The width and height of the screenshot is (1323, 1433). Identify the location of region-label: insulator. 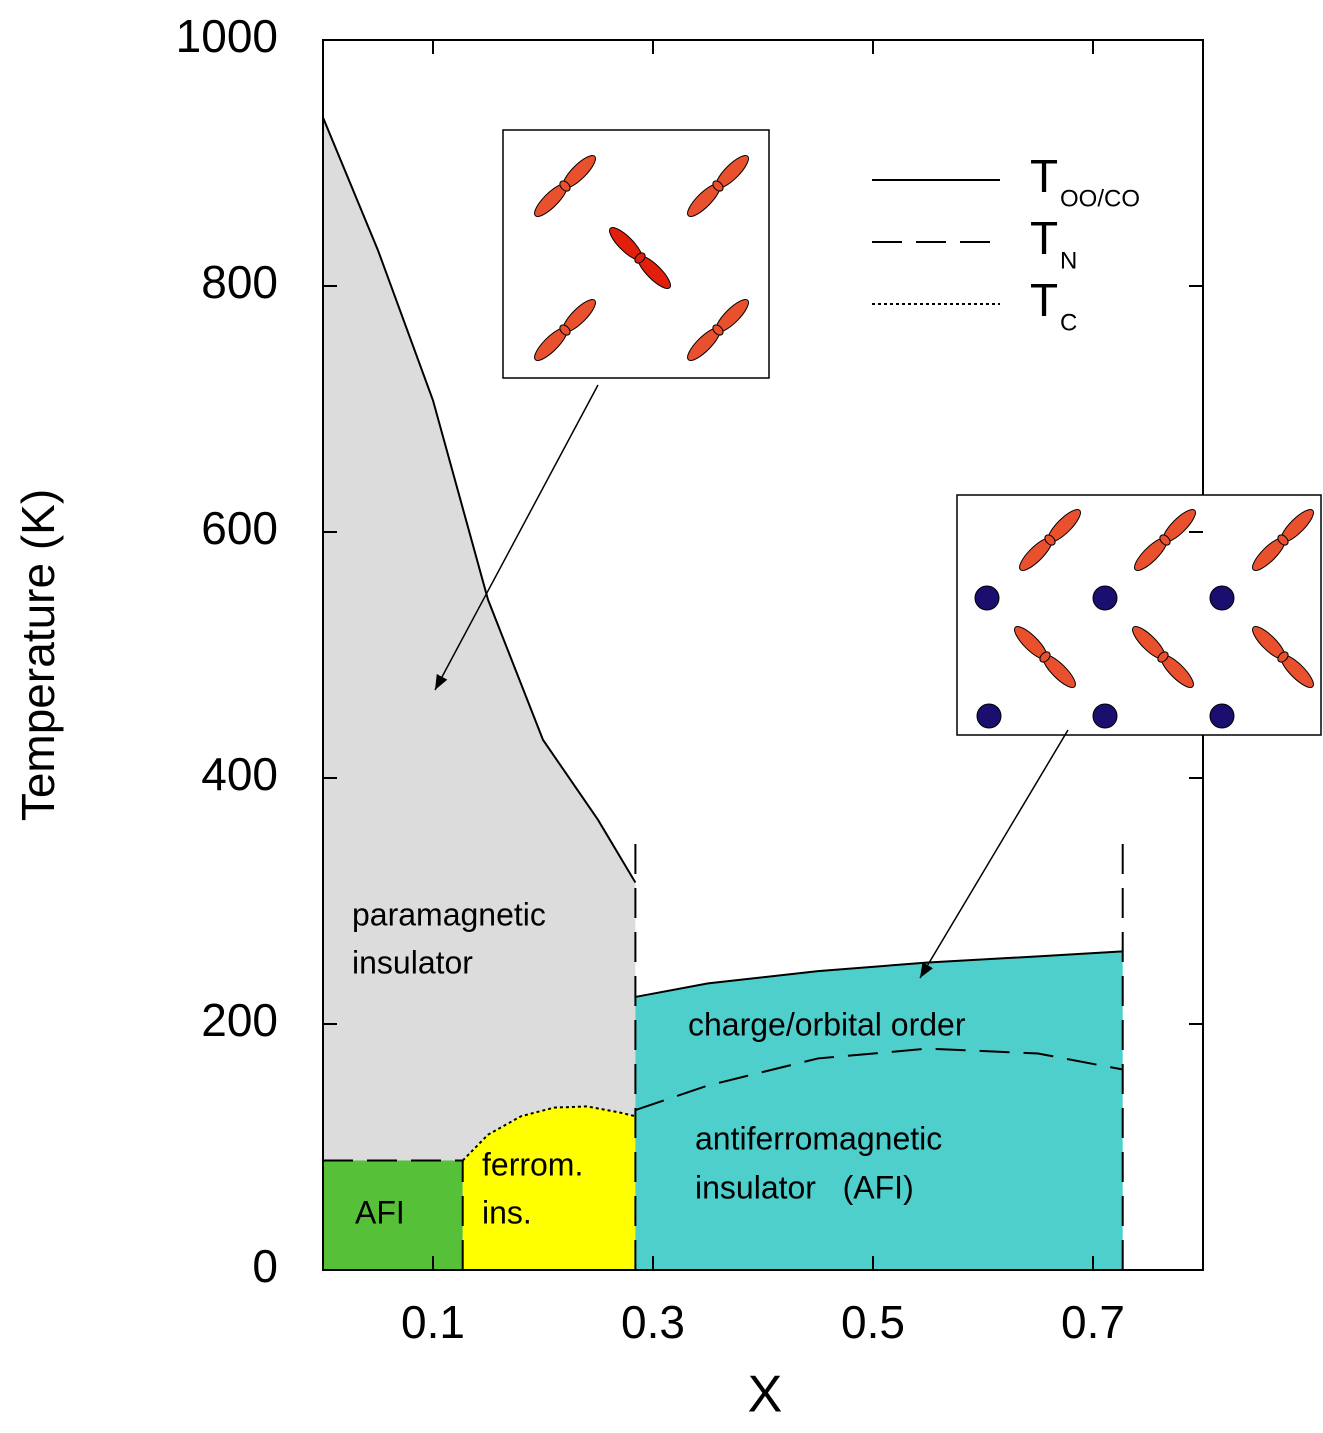
(412, 962).